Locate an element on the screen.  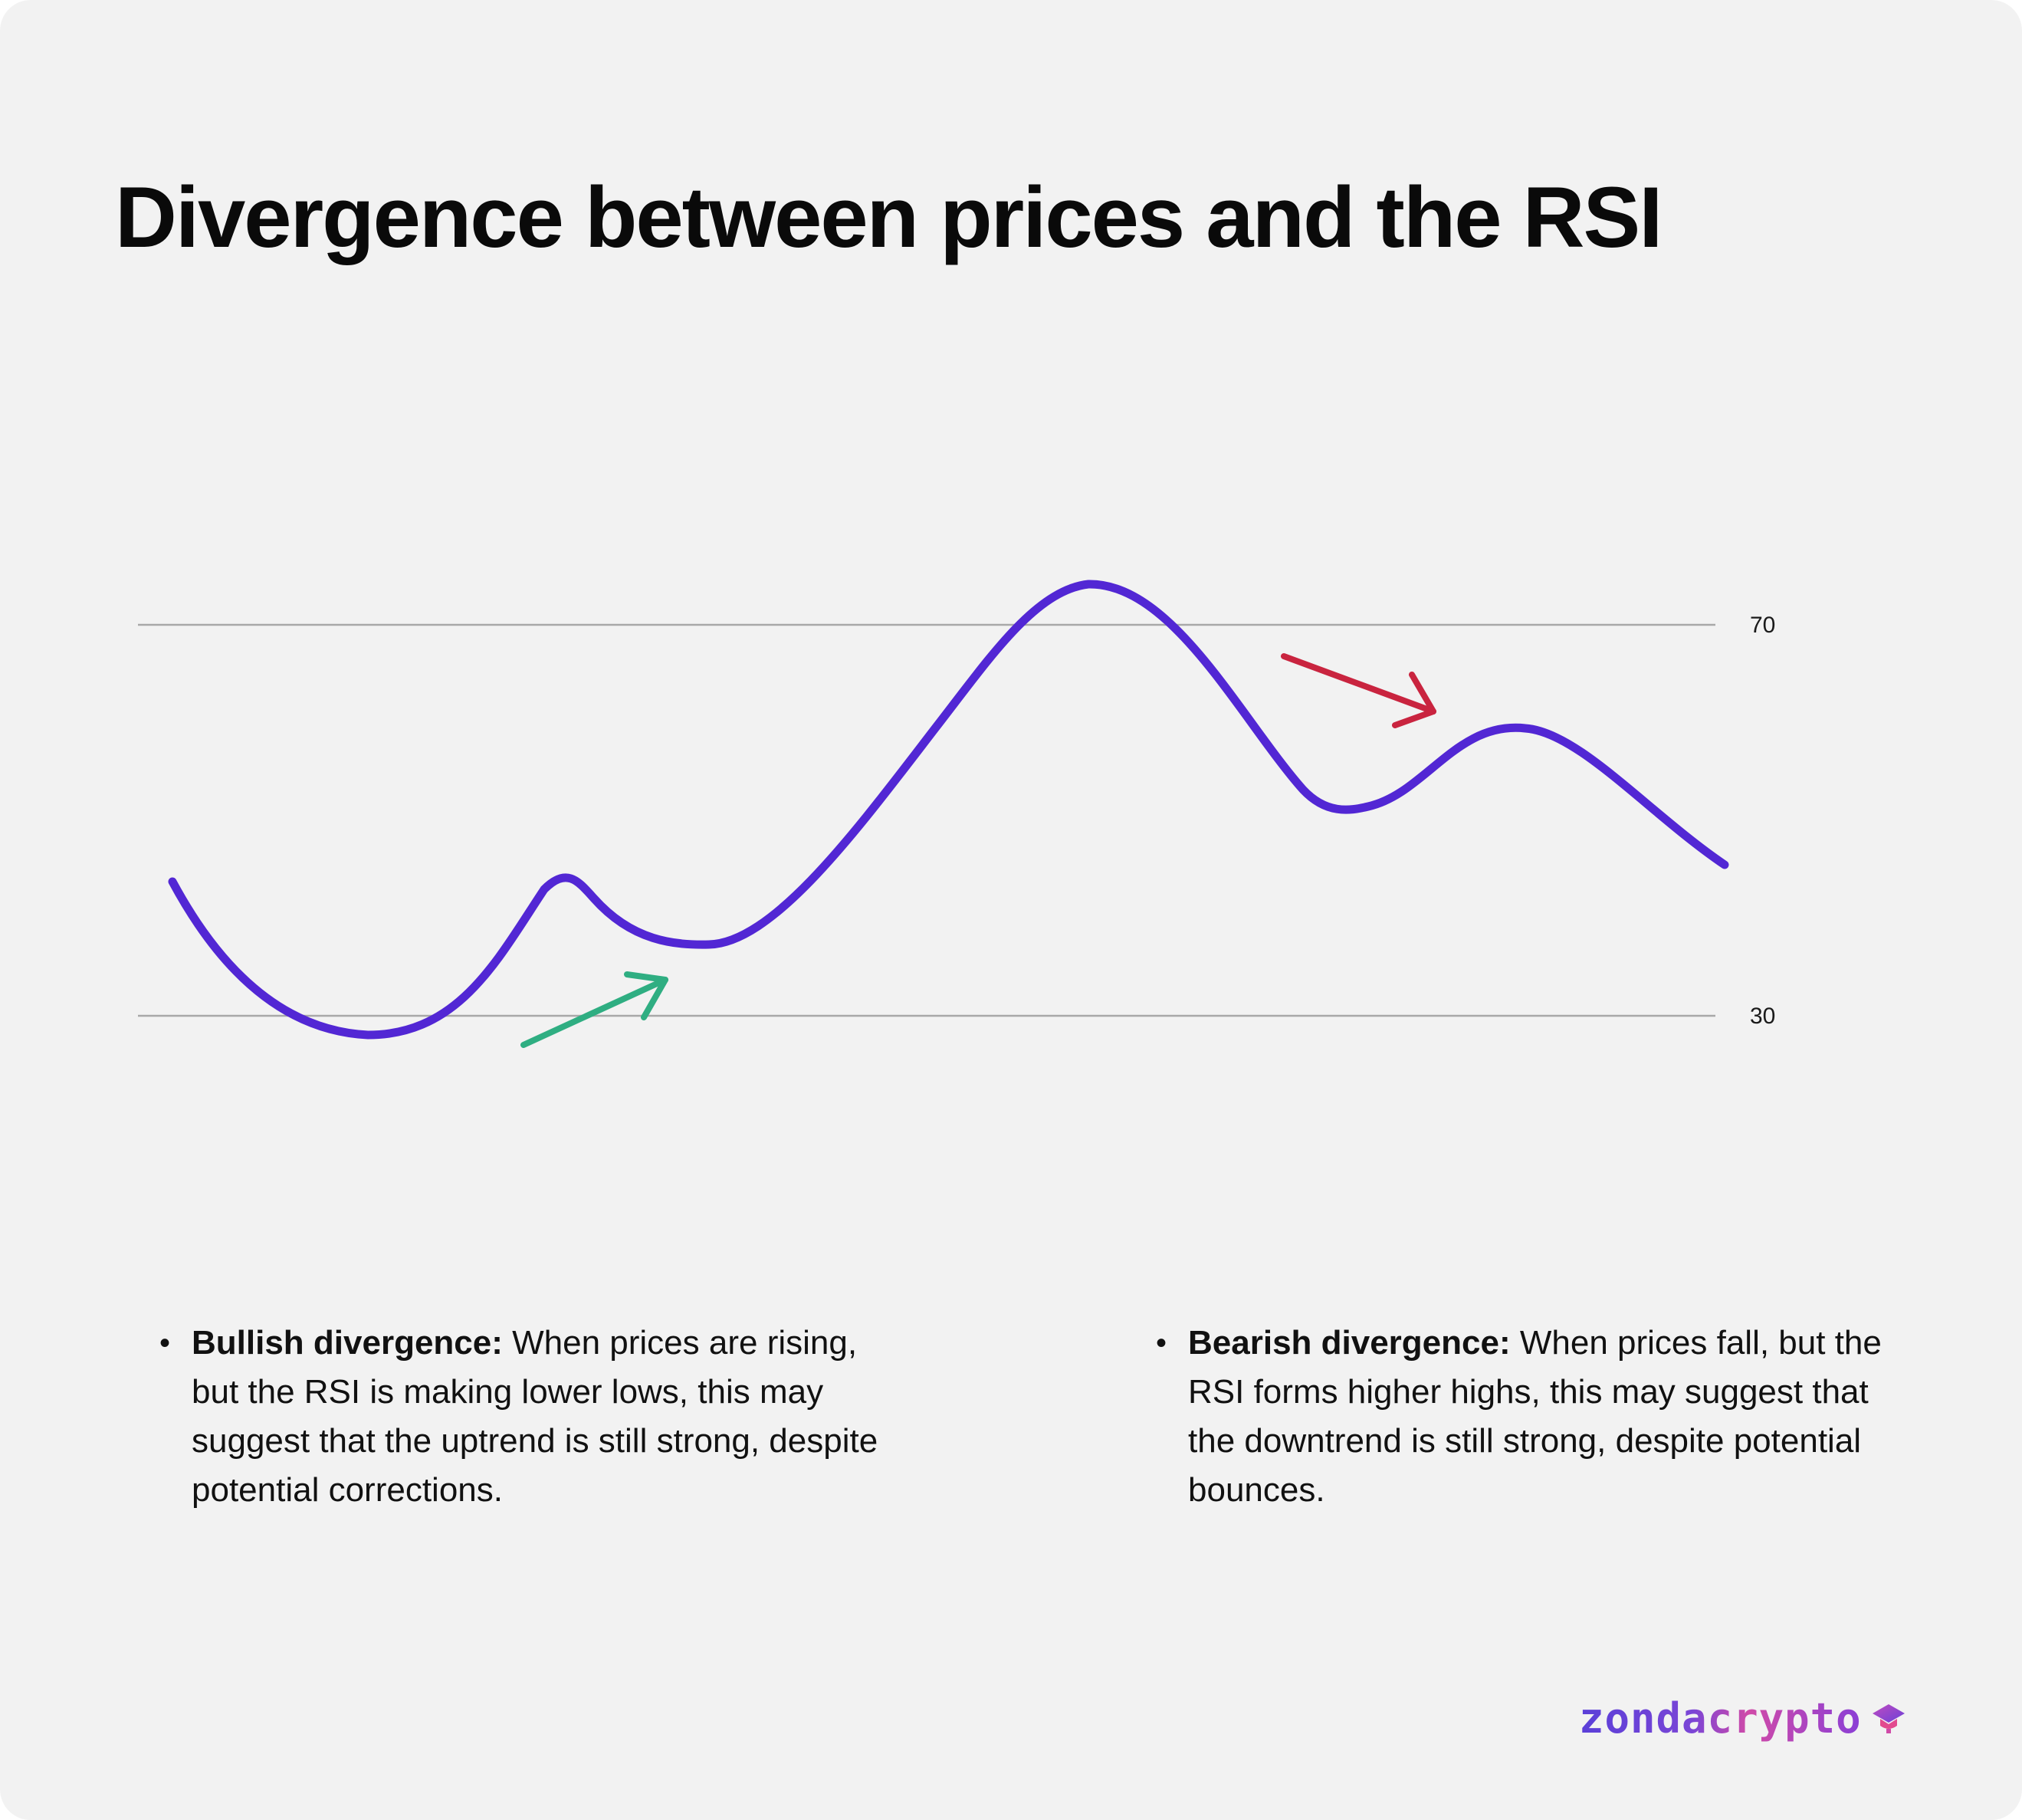
page-title: Divergence between prices and the RSI is located at coordinates (889, 217).